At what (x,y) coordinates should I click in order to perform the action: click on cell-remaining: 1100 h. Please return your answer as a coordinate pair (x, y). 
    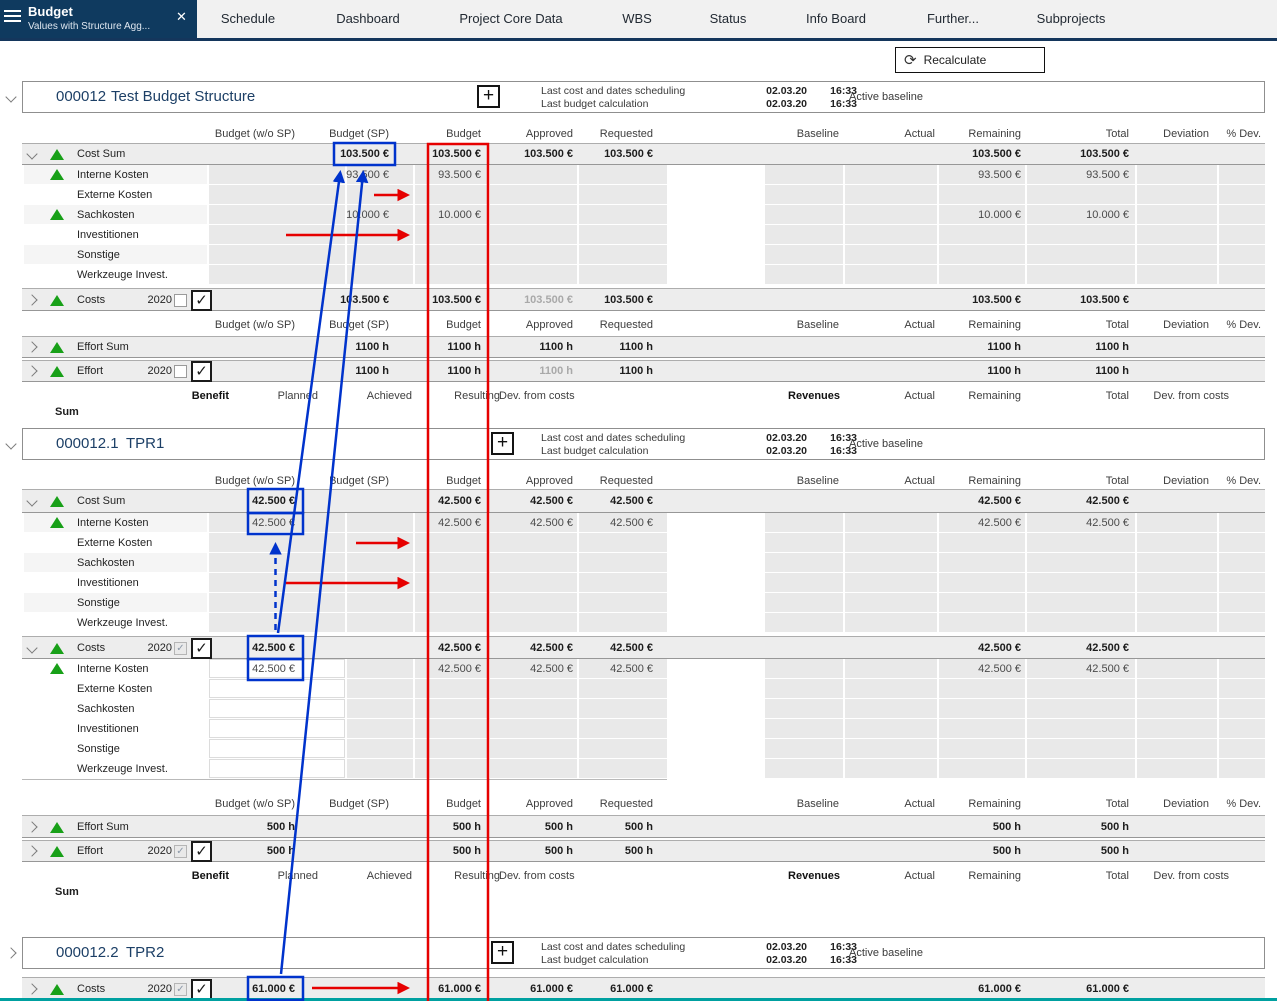
    Looking at the image, I should click on (1004, 371).